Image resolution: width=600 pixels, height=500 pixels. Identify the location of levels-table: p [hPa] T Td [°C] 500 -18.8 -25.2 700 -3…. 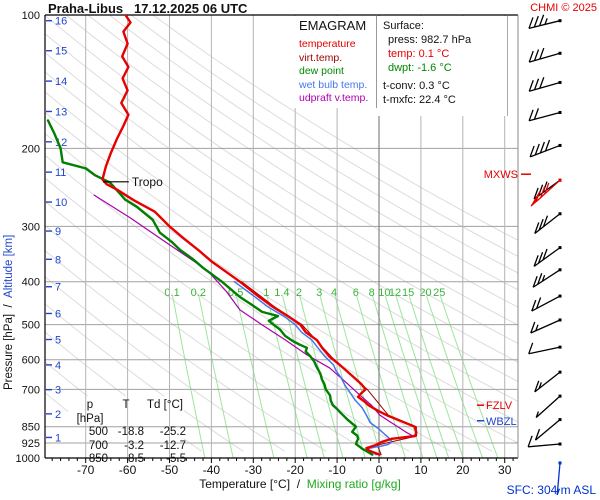
(129, 433).